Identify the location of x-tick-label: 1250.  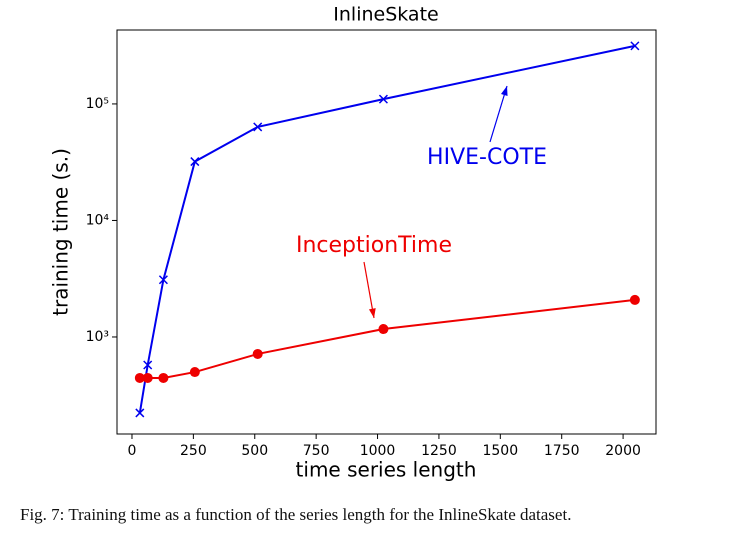
(439, 451).